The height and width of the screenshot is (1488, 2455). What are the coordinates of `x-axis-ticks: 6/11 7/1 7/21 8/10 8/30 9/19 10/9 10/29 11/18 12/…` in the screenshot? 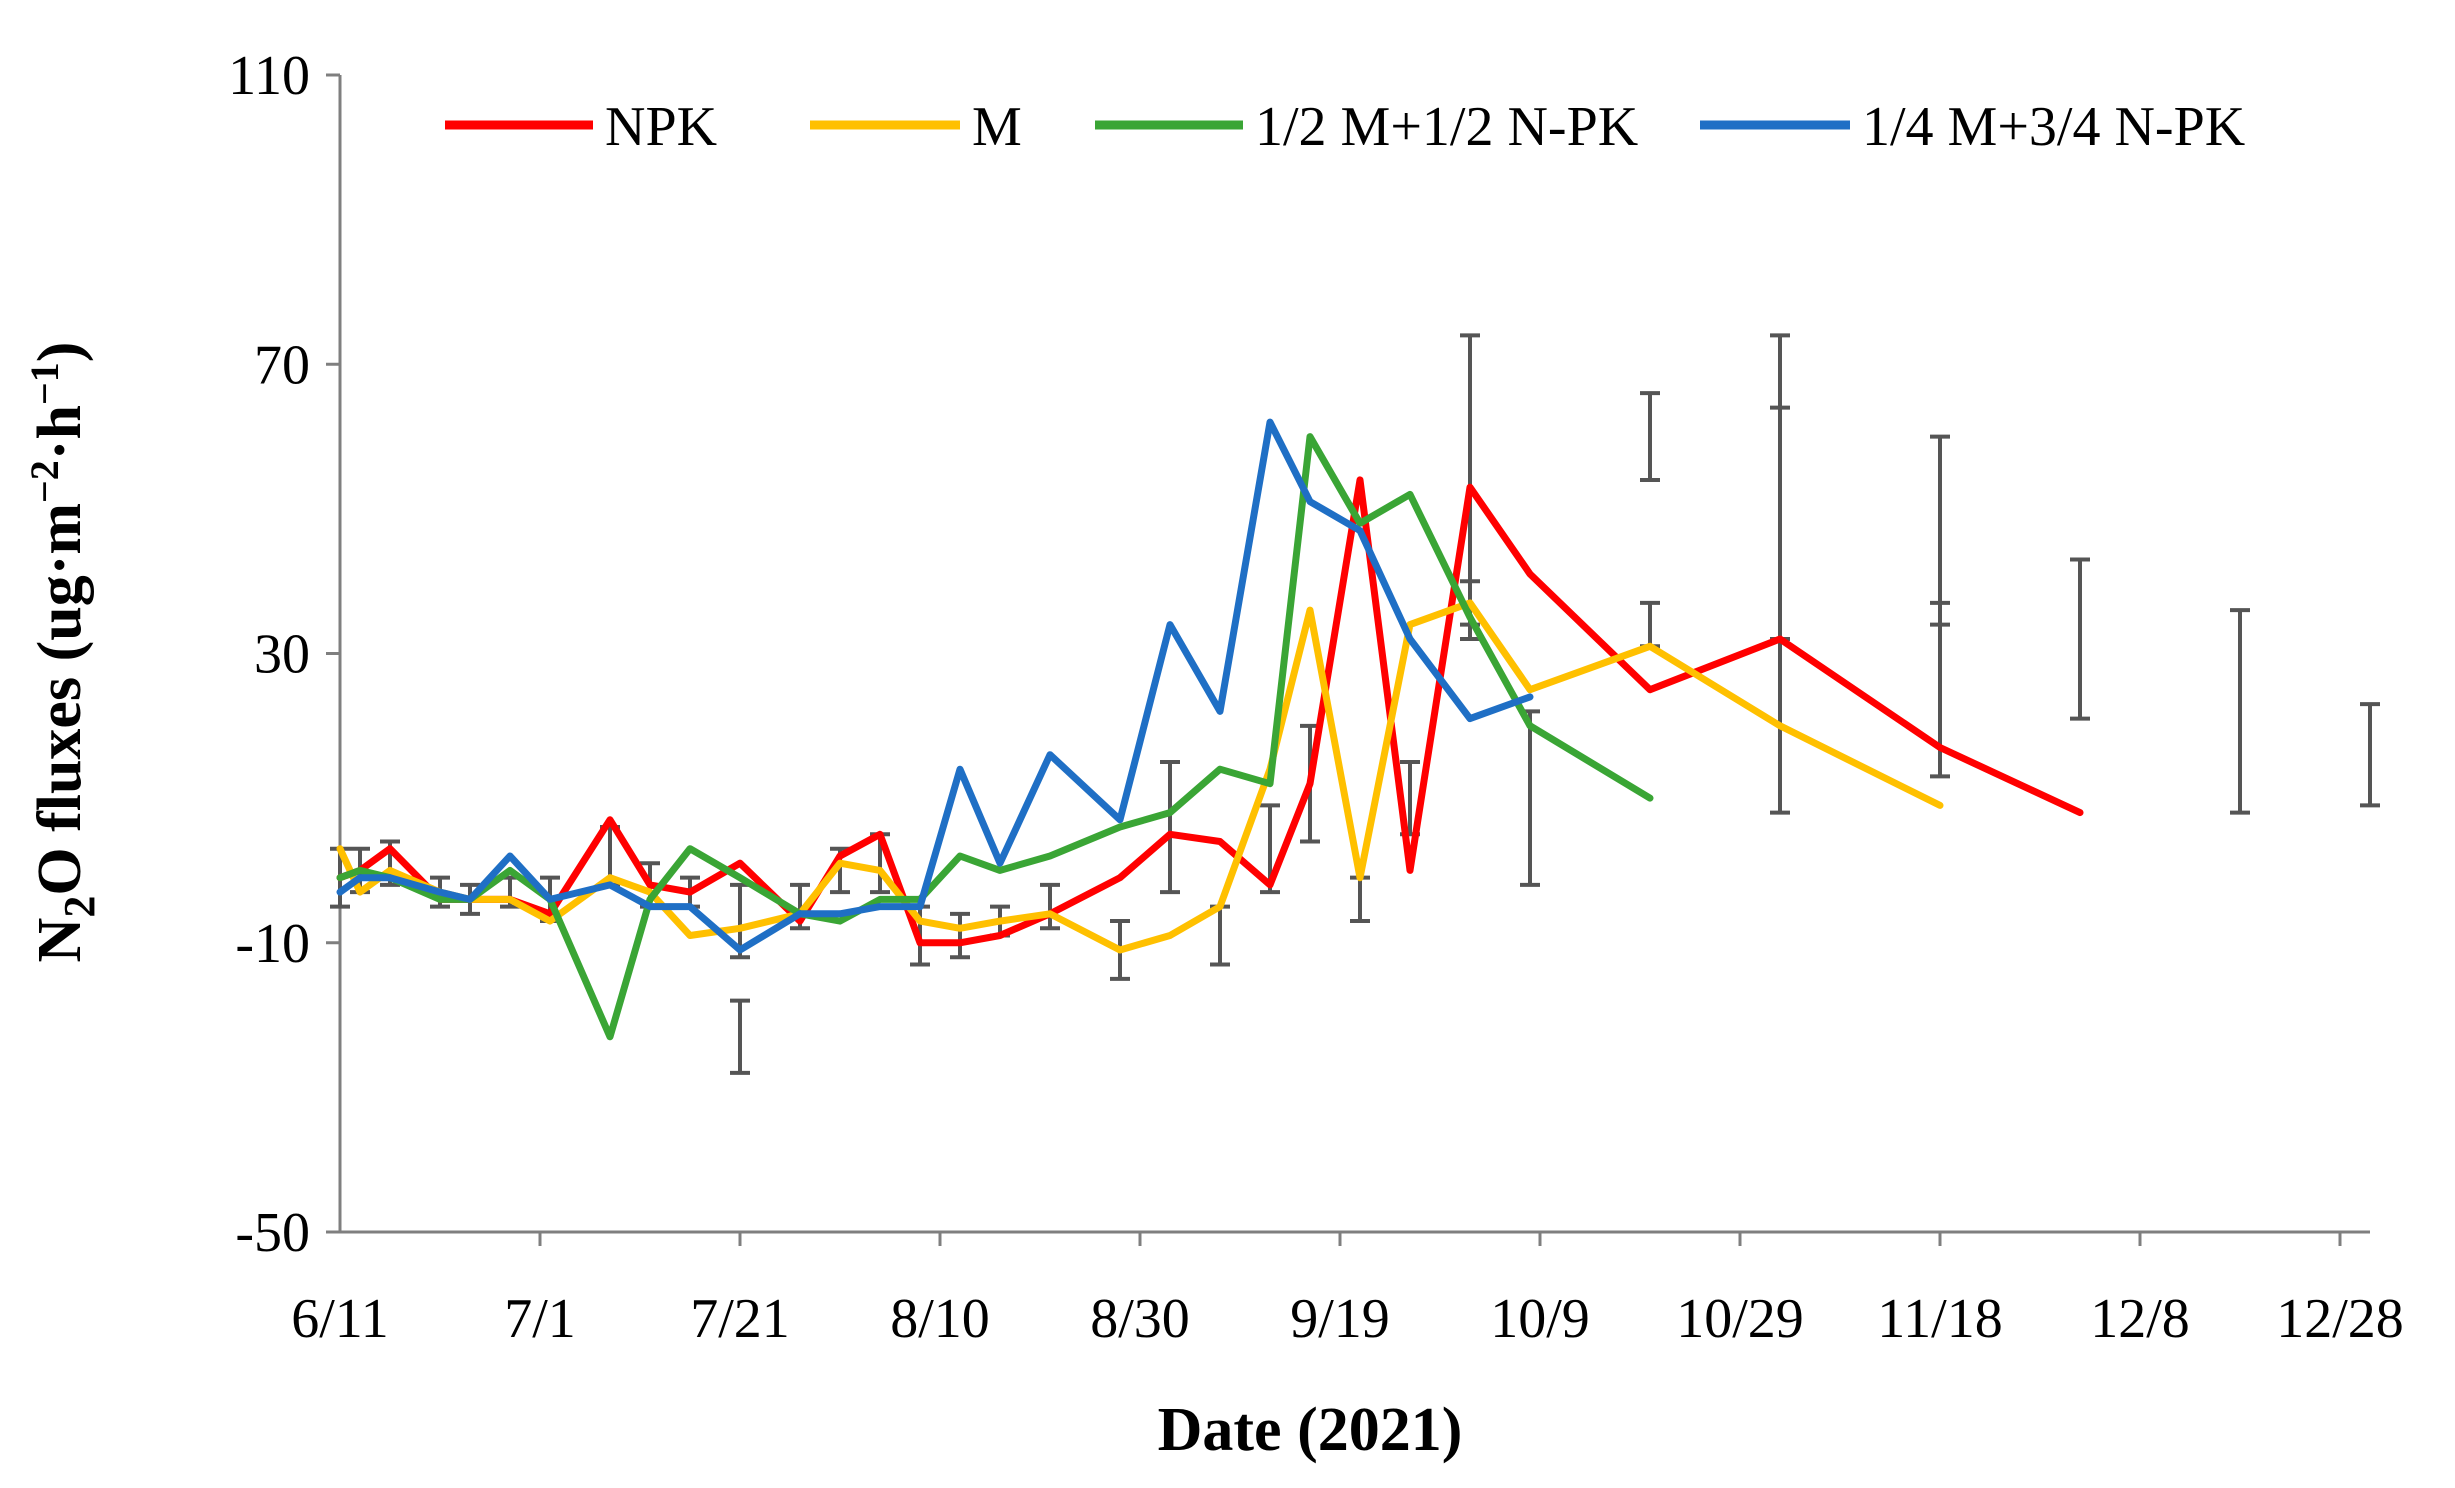 It's located at (1347, 1291).